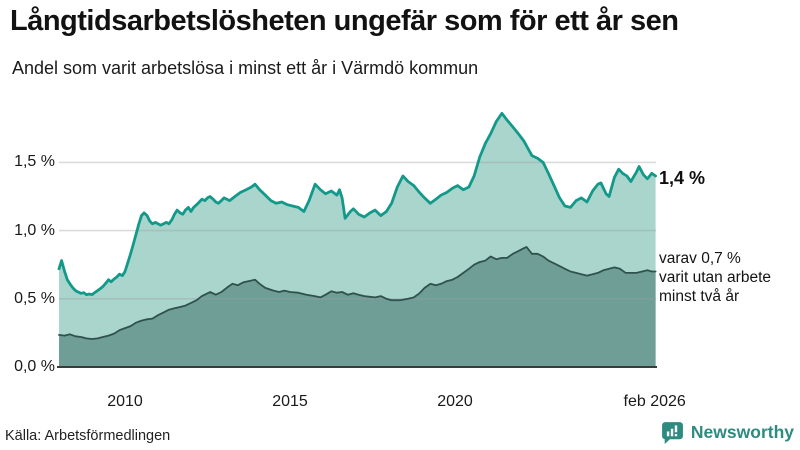 This screenshot has height=450, width=800. What do you see at coordinates (34, 298) in the screenshot?
I see `y-tick-label: 0,5 %` at bounding box center [34, 298].